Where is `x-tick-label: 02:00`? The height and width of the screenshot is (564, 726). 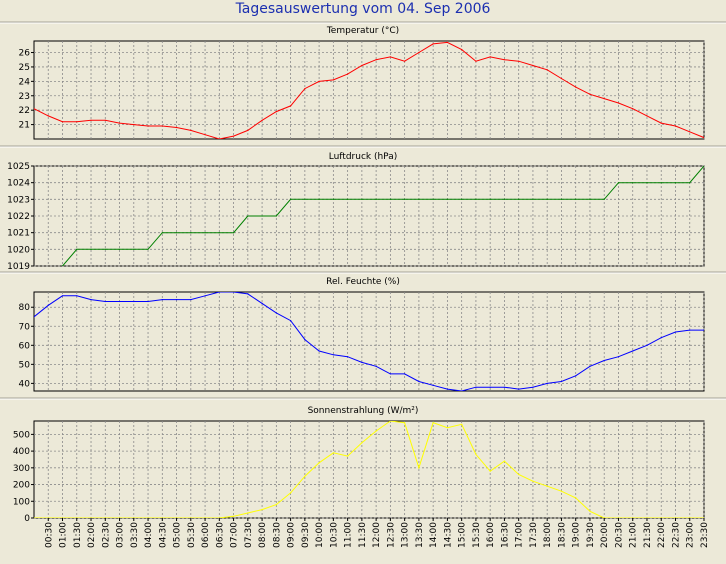 x-tick-label: 02:00 is located at coordinates (92, 535).